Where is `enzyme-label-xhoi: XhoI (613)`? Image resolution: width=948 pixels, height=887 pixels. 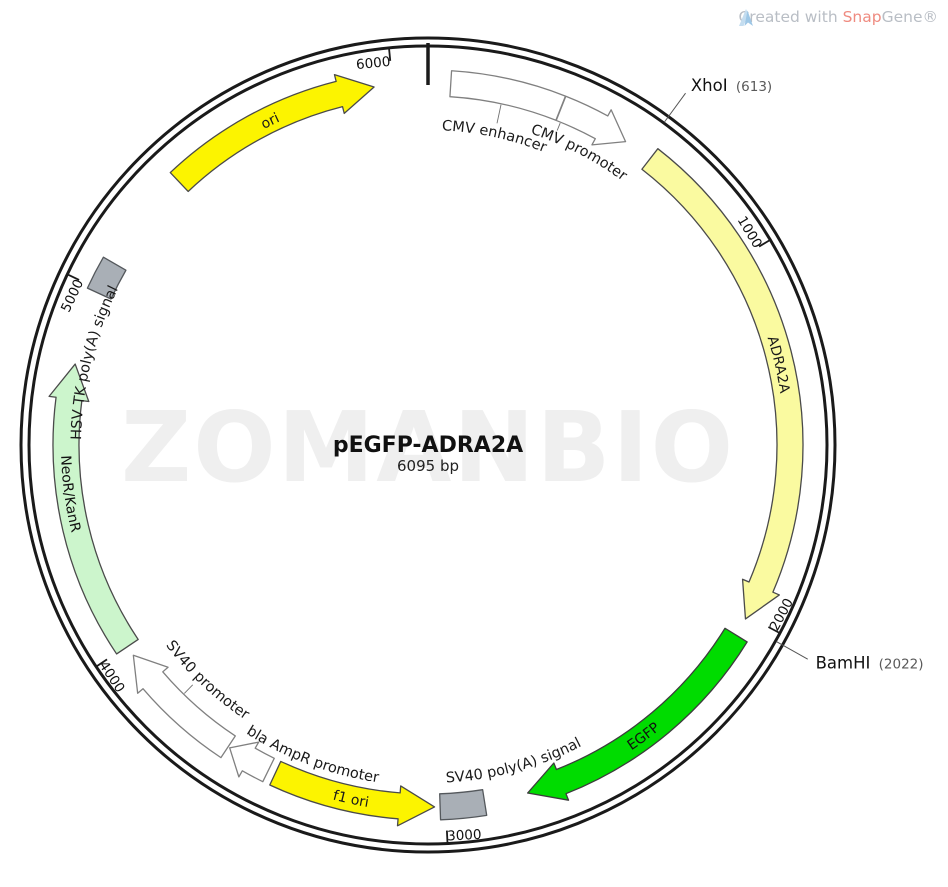 enzyme-label-xhoi: XhoI (613) is located at coordinates (731, 85).